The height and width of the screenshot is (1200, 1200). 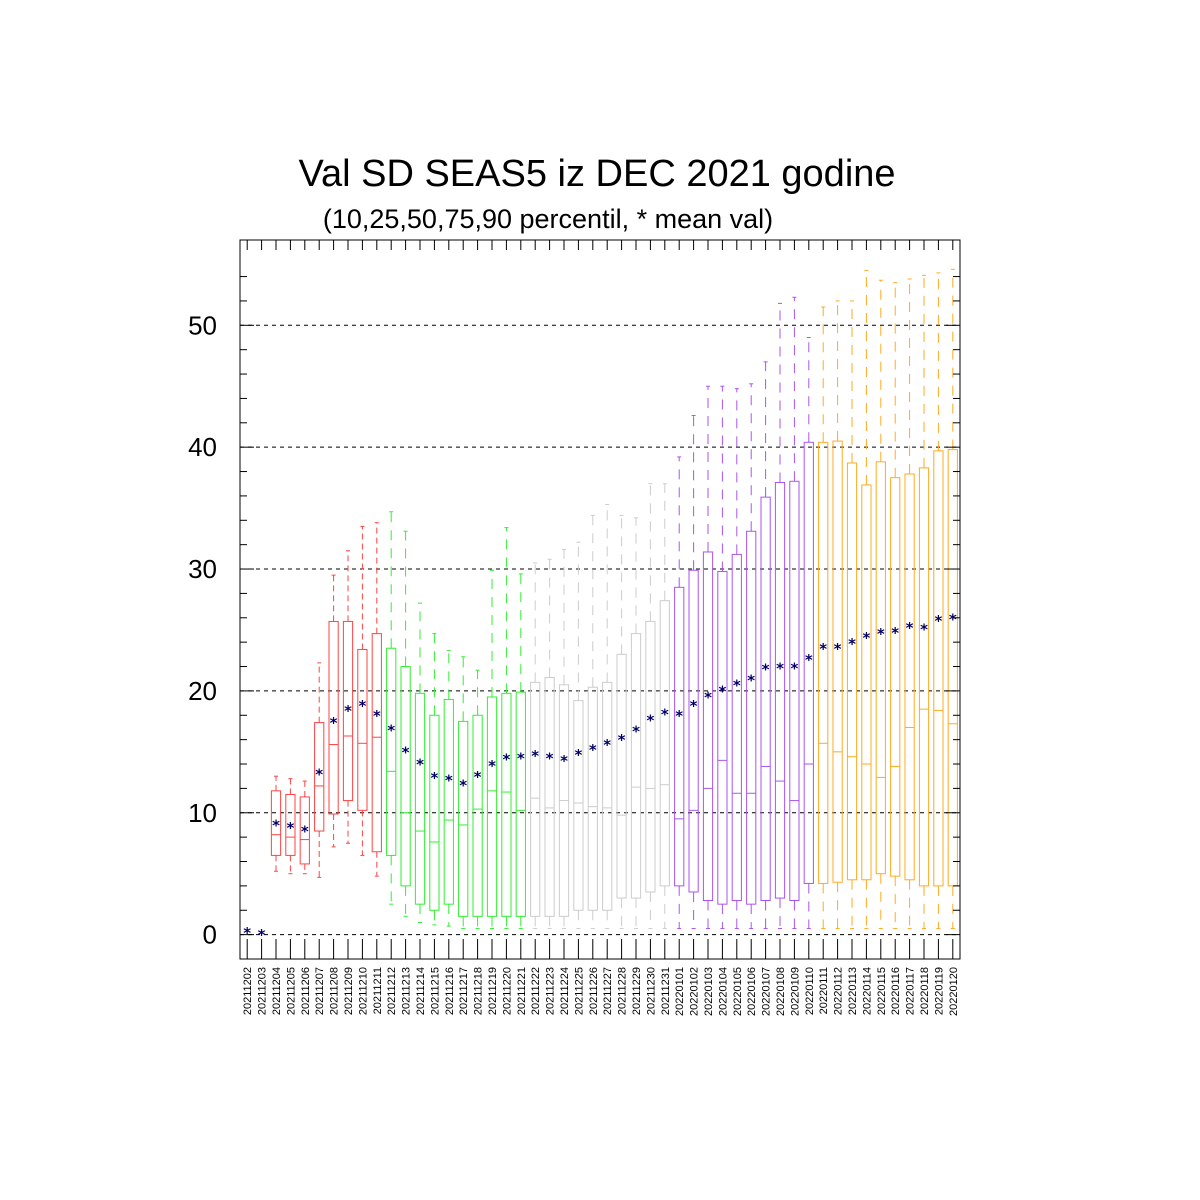 What do you see at coordinates (277, 991) in the screenshot?
I see `xtick-label: 20211204` at bounding box center [277, 991].